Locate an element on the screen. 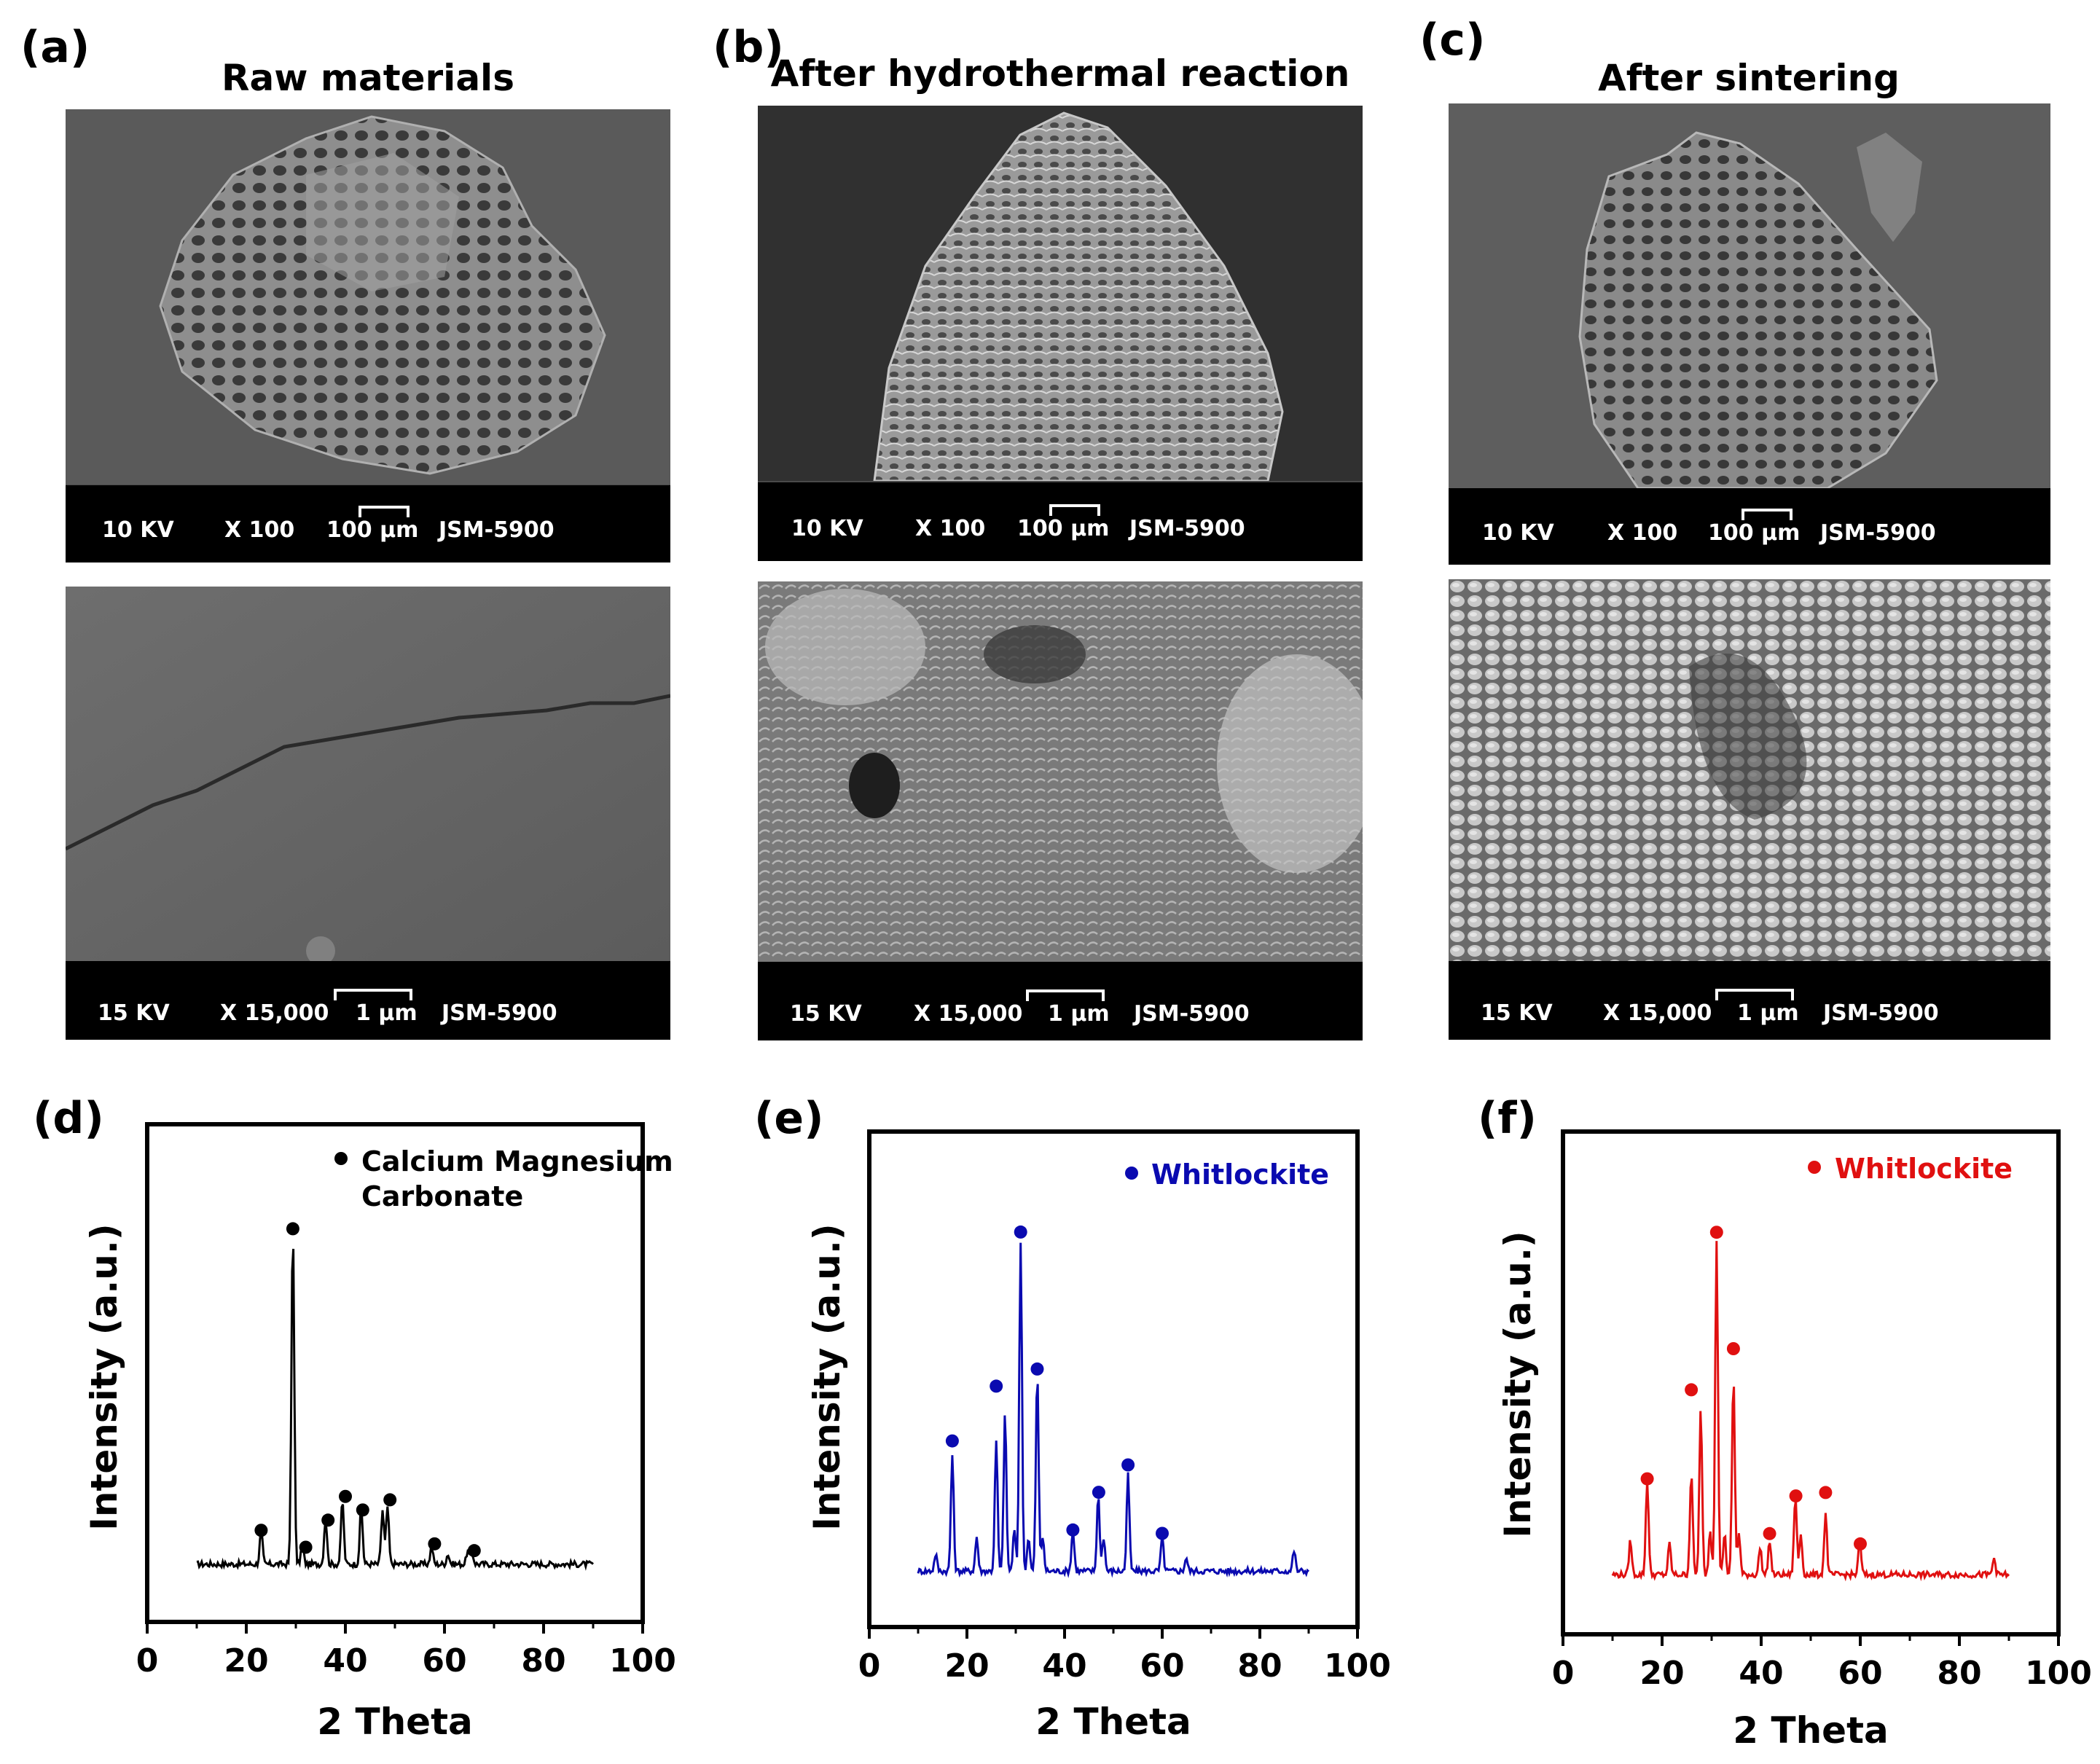 The height and width of the screenshot is (1764, 2100). panel-title-a: Raw materials is located at coordinates (368, 78).